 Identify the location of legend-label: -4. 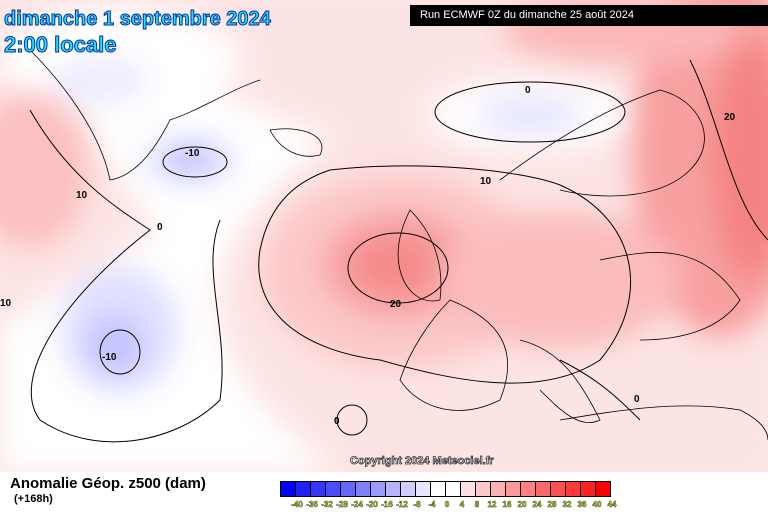
(432, 505).